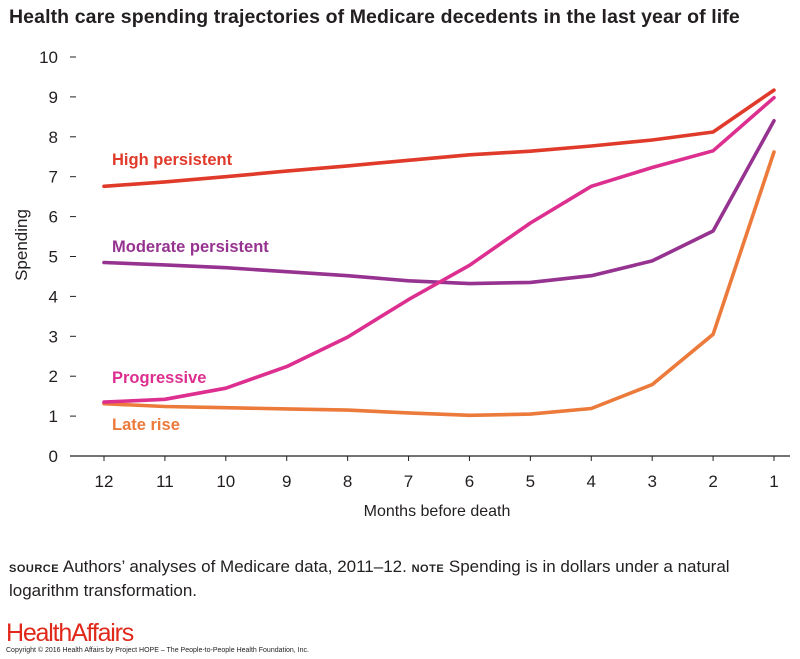  I want to click on x-tick-label: 10, so click(225, 481).